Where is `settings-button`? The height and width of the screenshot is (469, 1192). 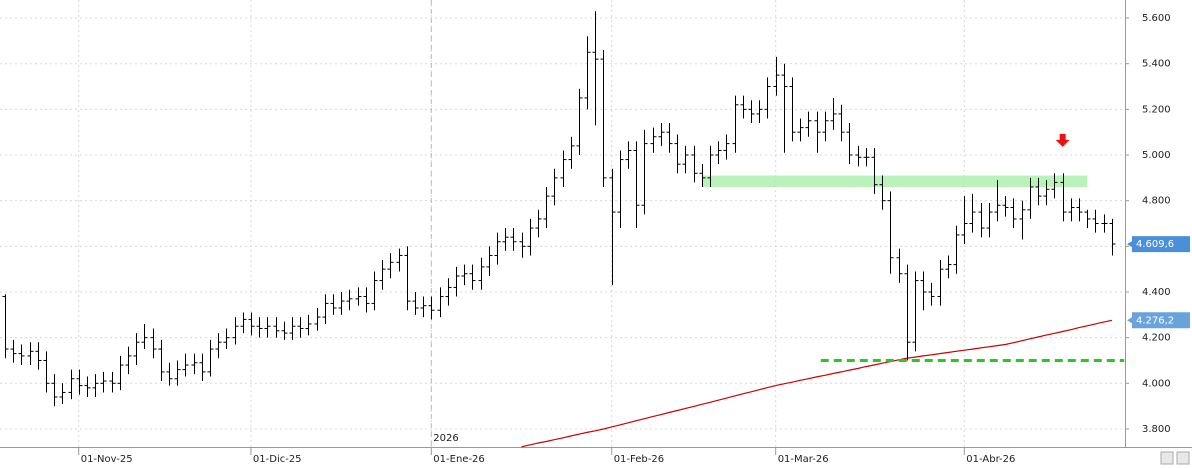 settings-button is located at coordinates (1183, 458).